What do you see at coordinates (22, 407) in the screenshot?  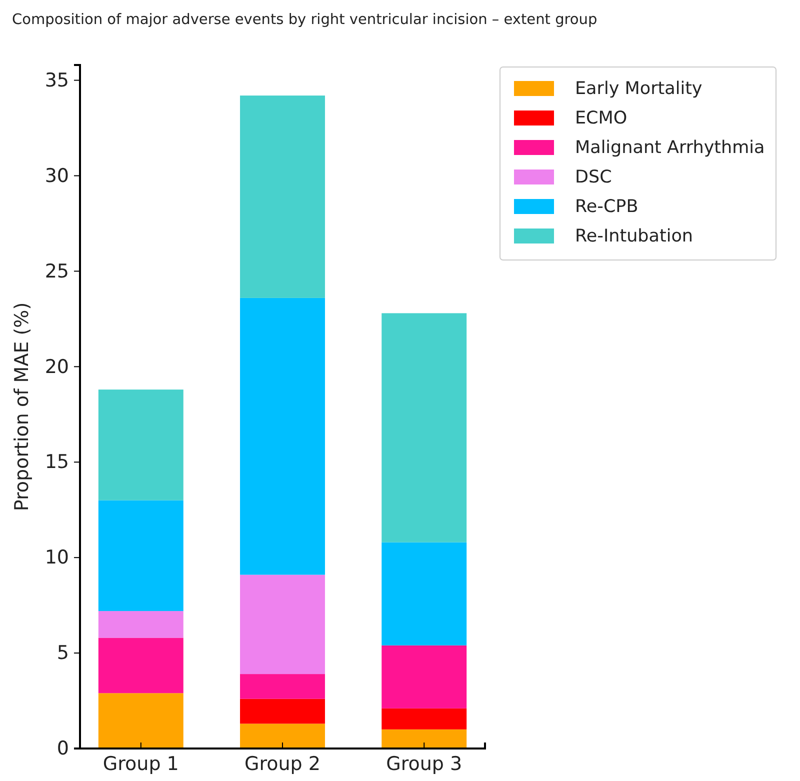 I see `y-axis-title: Proportion of MAE (%)` at bounding box center [22, 407].